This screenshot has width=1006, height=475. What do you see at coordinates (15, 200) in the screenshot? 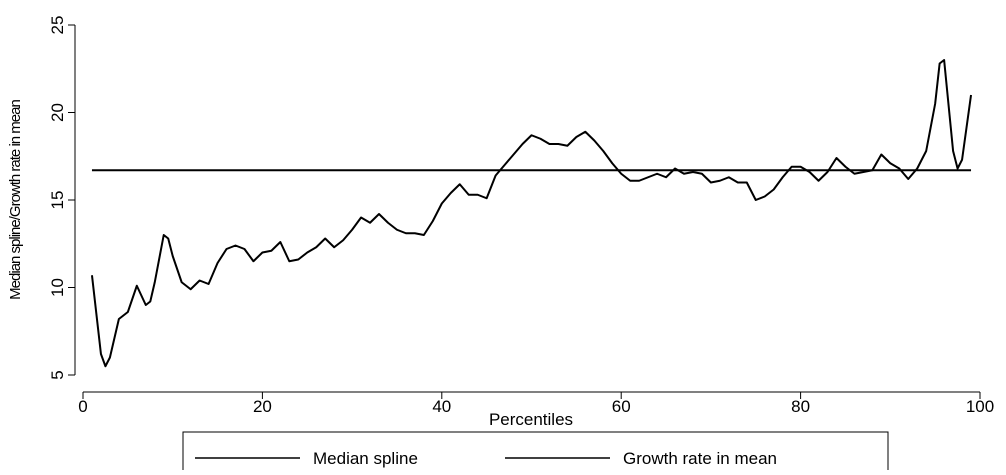
I see `y-axis-title: Median spline/Growth rate in mean` at bounding box center [15, 200].